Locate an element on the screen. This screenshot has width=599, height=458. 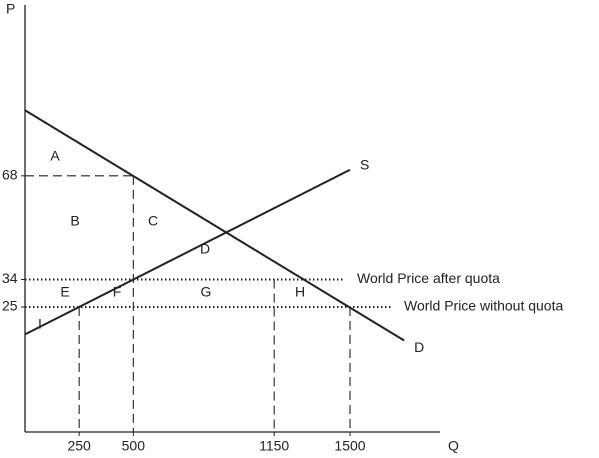
curve-label: S is located at coordinates (364, 164).